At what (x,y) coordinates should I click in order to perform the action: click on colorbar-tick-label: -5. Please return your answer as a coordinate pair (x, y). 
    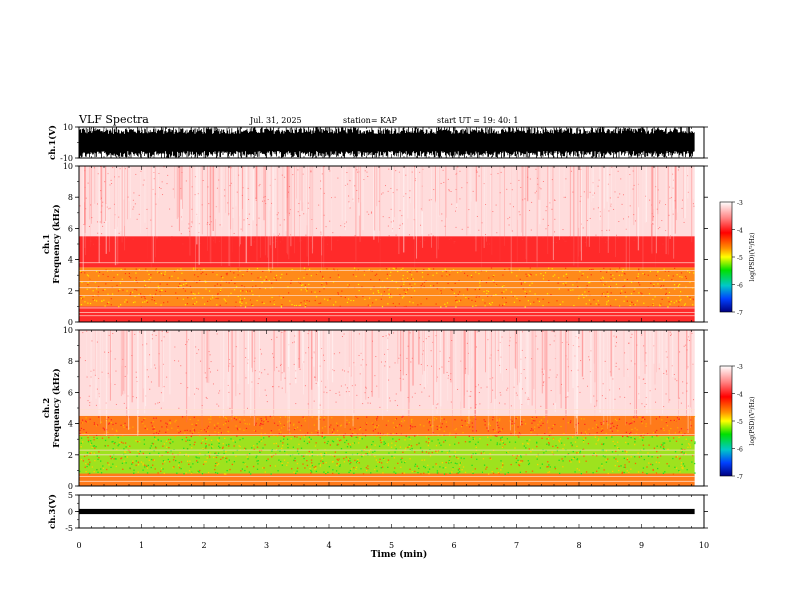
    Looking at the image, I should click on (740, 258).